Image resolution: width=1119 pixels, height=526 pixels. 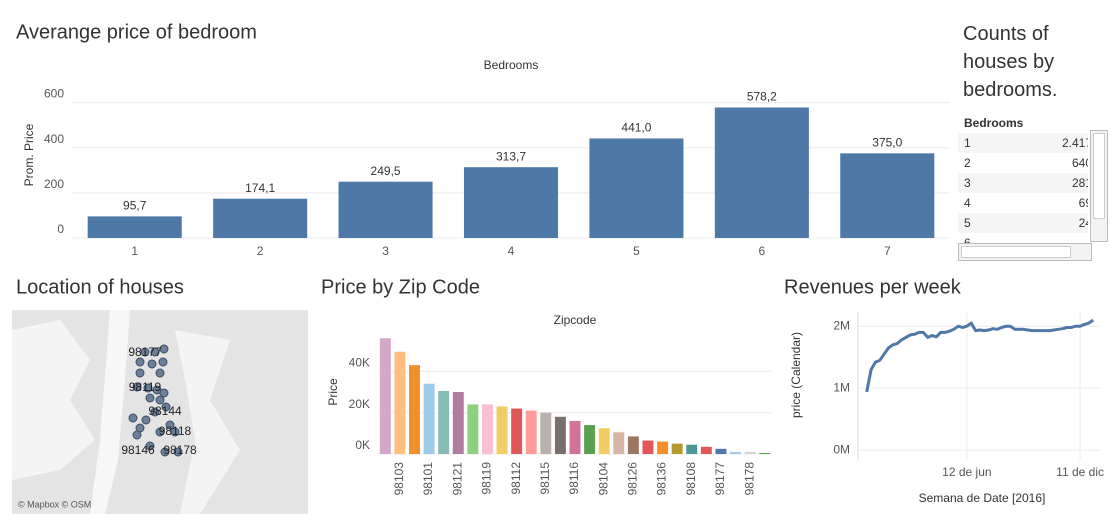 What do you see at coordinates (1079, 163) in the screenshot?
I see `table-value: 640` at bounding box center [1079, 163].